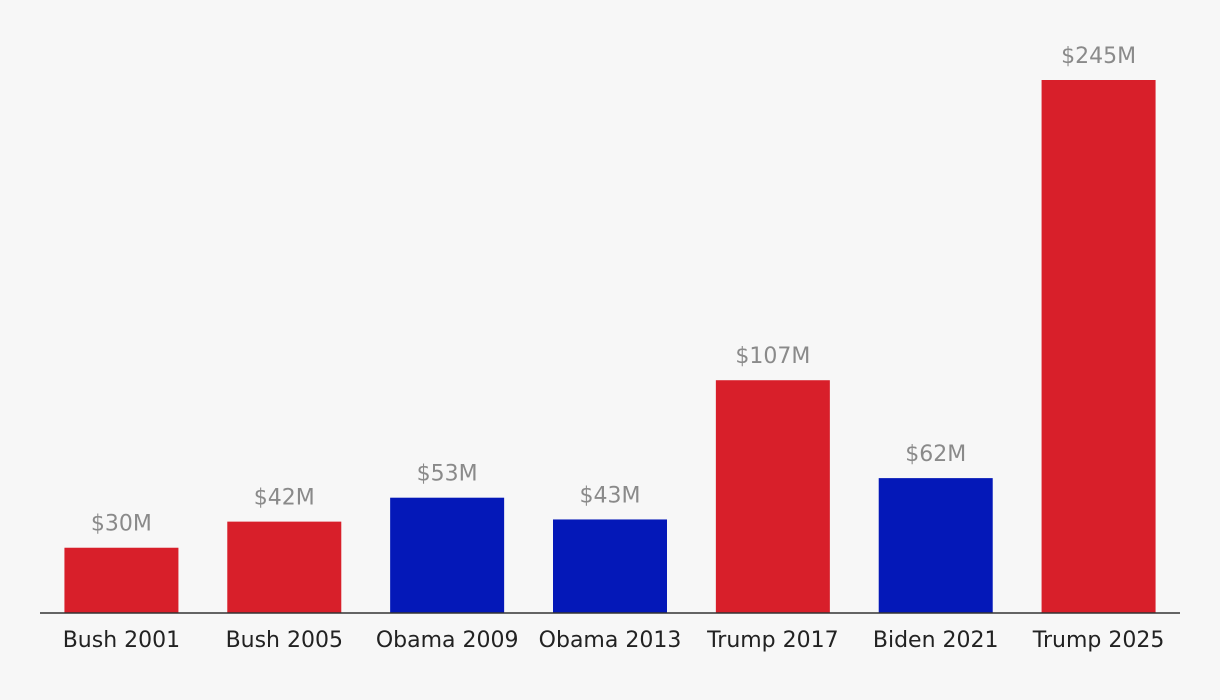 The width and height of the screenshot is (1220, 700). I want to click on category-label: Biden 2021, so click(936, 640).